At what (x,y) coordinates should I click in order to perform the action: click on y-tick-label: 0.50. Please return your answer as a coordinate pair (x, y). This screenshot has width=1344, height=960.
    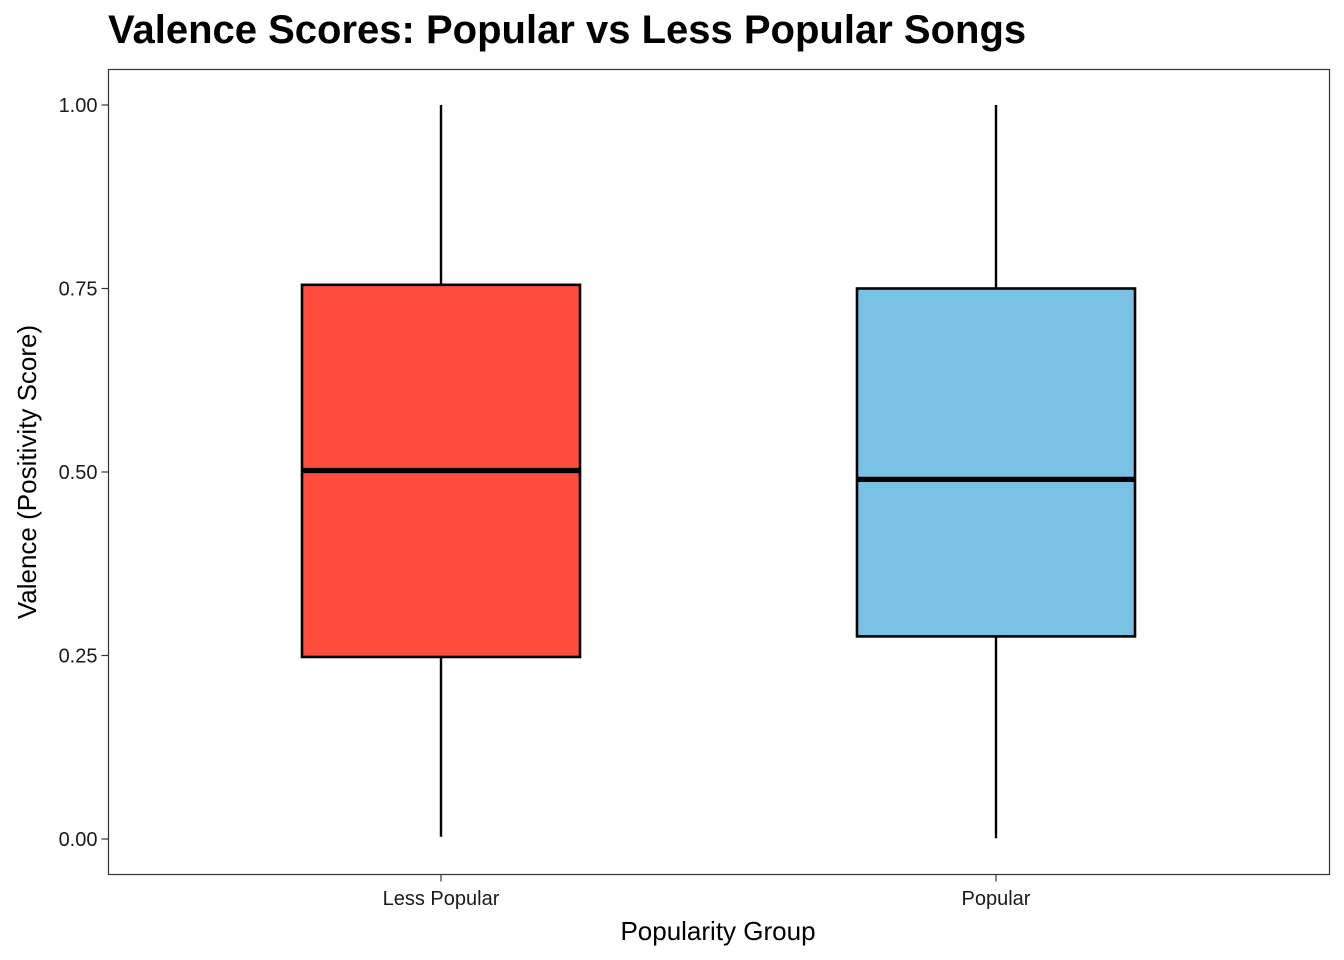
    Looking at the image, I should click on (78, 473).